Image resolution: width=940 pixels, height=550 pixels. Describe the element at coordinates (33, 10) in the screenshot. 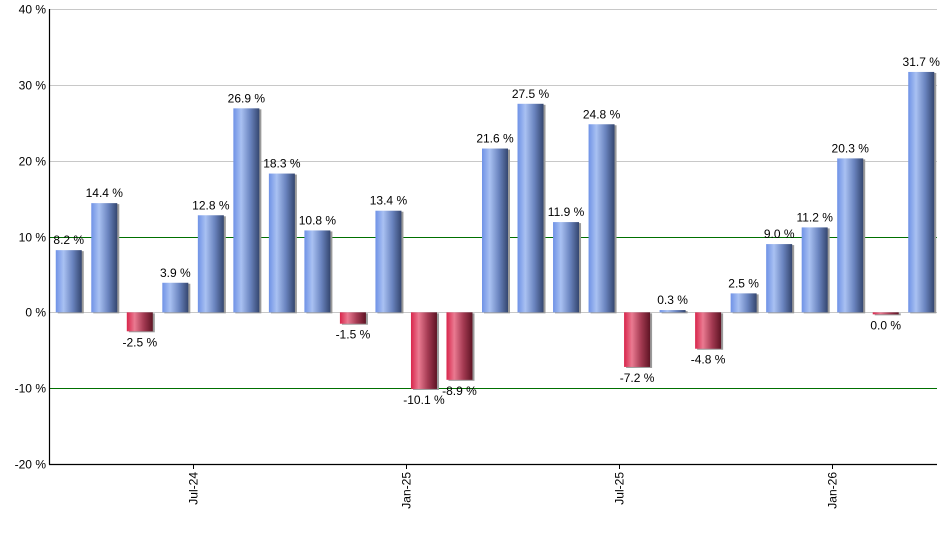

I see `y-tick-label: 40 %` at that location.